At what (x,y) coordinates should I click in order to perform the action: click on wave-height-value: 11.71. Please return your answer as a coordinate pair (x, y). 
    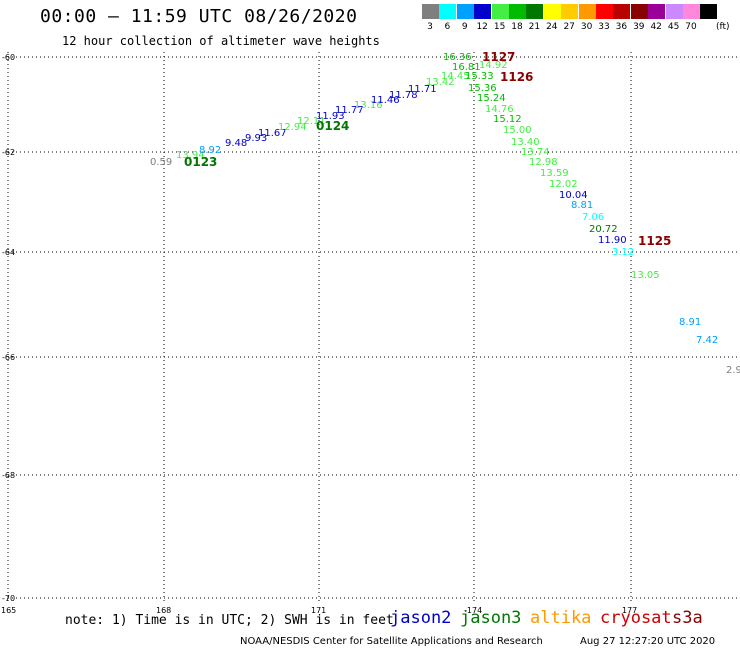
    Looking at the image, I should click on (422, 89).